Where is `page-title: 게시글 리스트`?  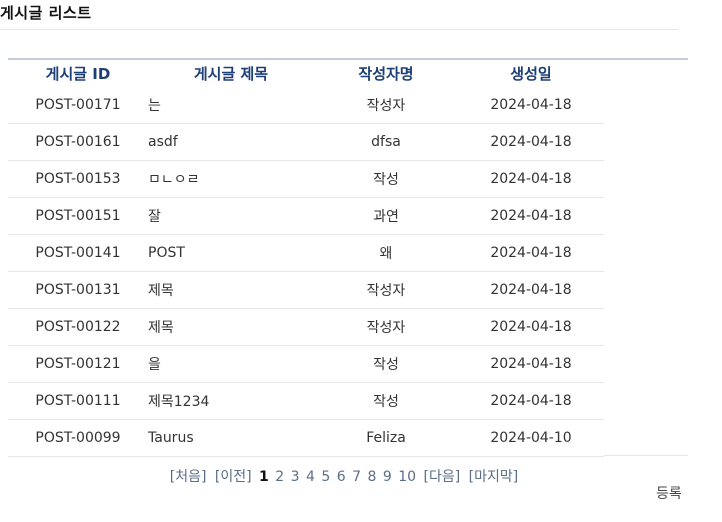 page-title: 게시글 리스트 is located at coordinates (46, 13).